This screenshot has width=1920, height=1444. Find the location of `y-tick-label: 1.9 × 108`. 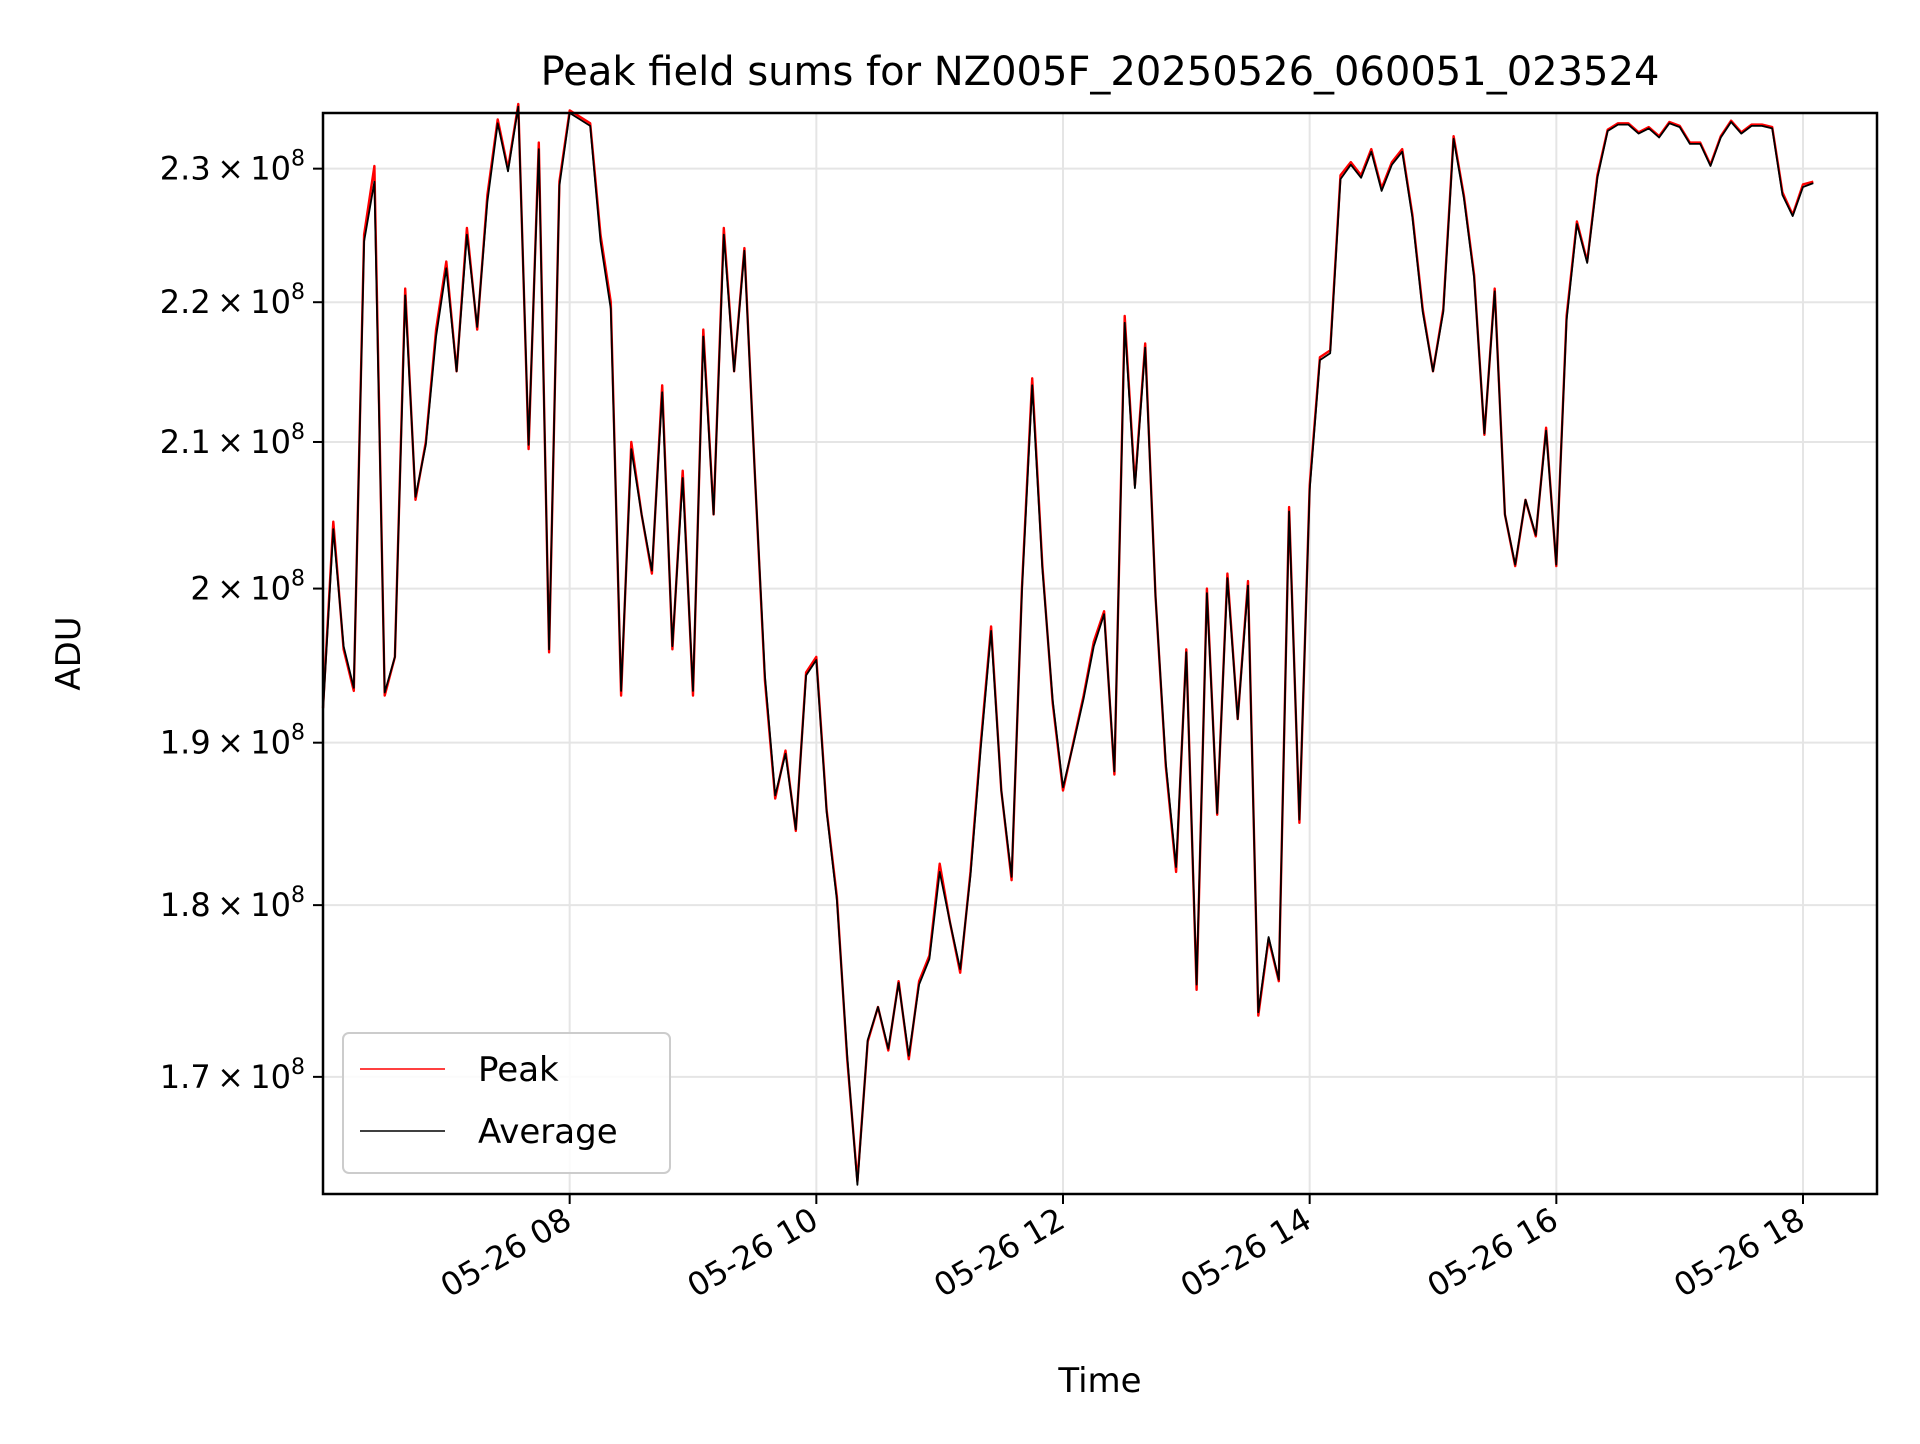

y-tick-label: 1.9 × 108 is located at coordinates (232, 741).